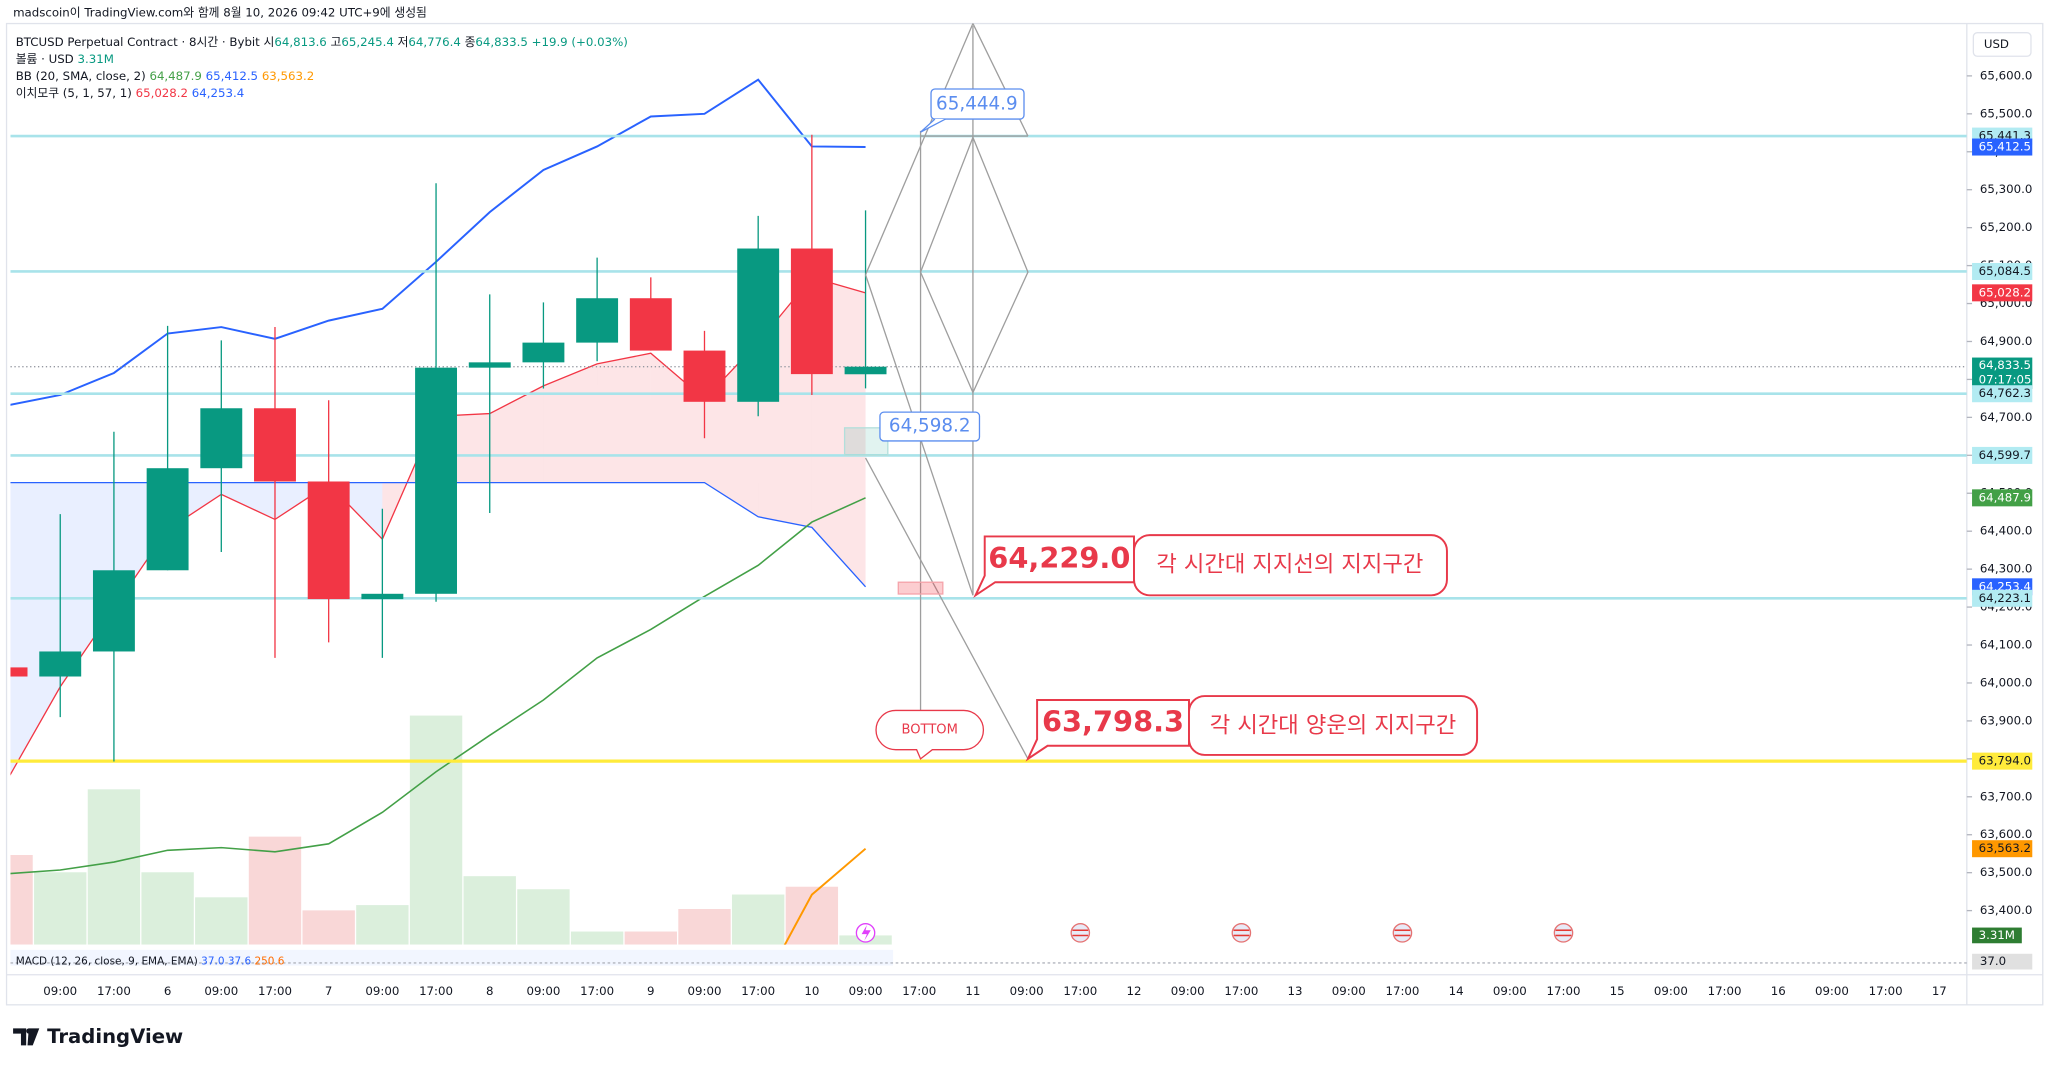  Describe the element at coordinates (452, 957) in the screenshot. I see `macd-pane` at that location.